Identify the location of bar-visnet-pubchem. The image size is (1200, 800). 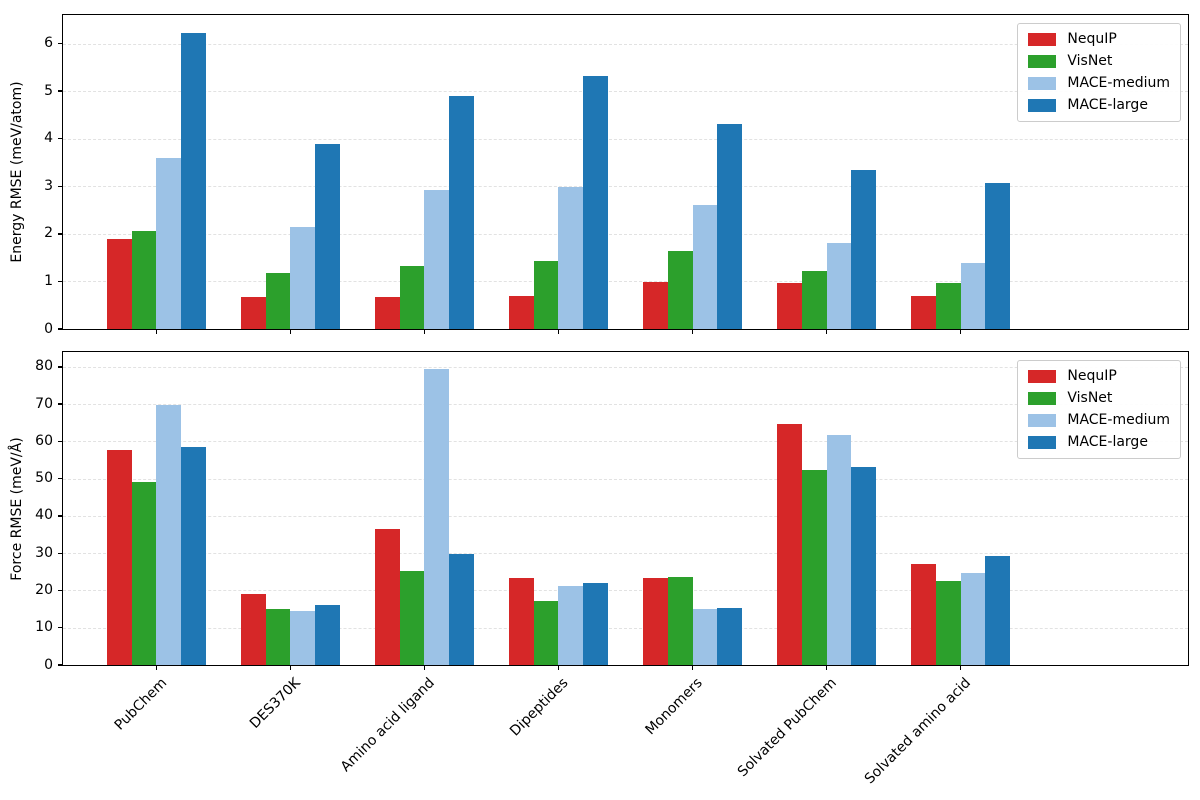
(144, 280).